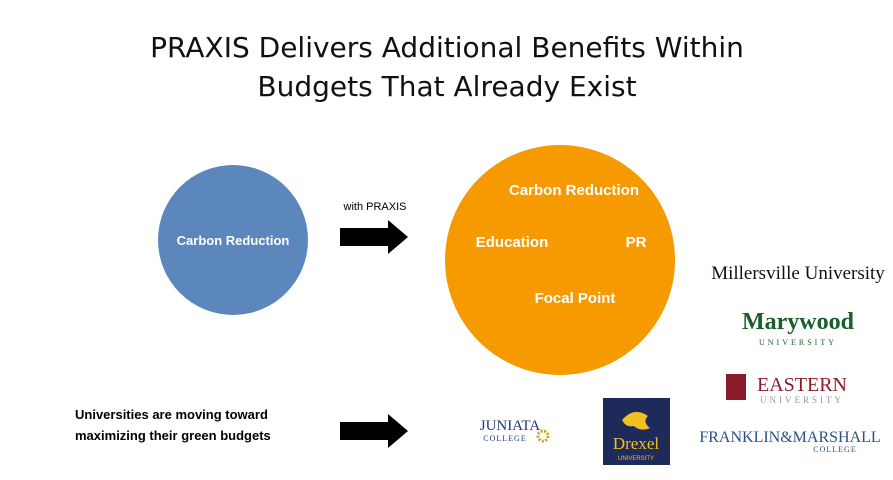  I want to click on left-circle, so click(233, 240).